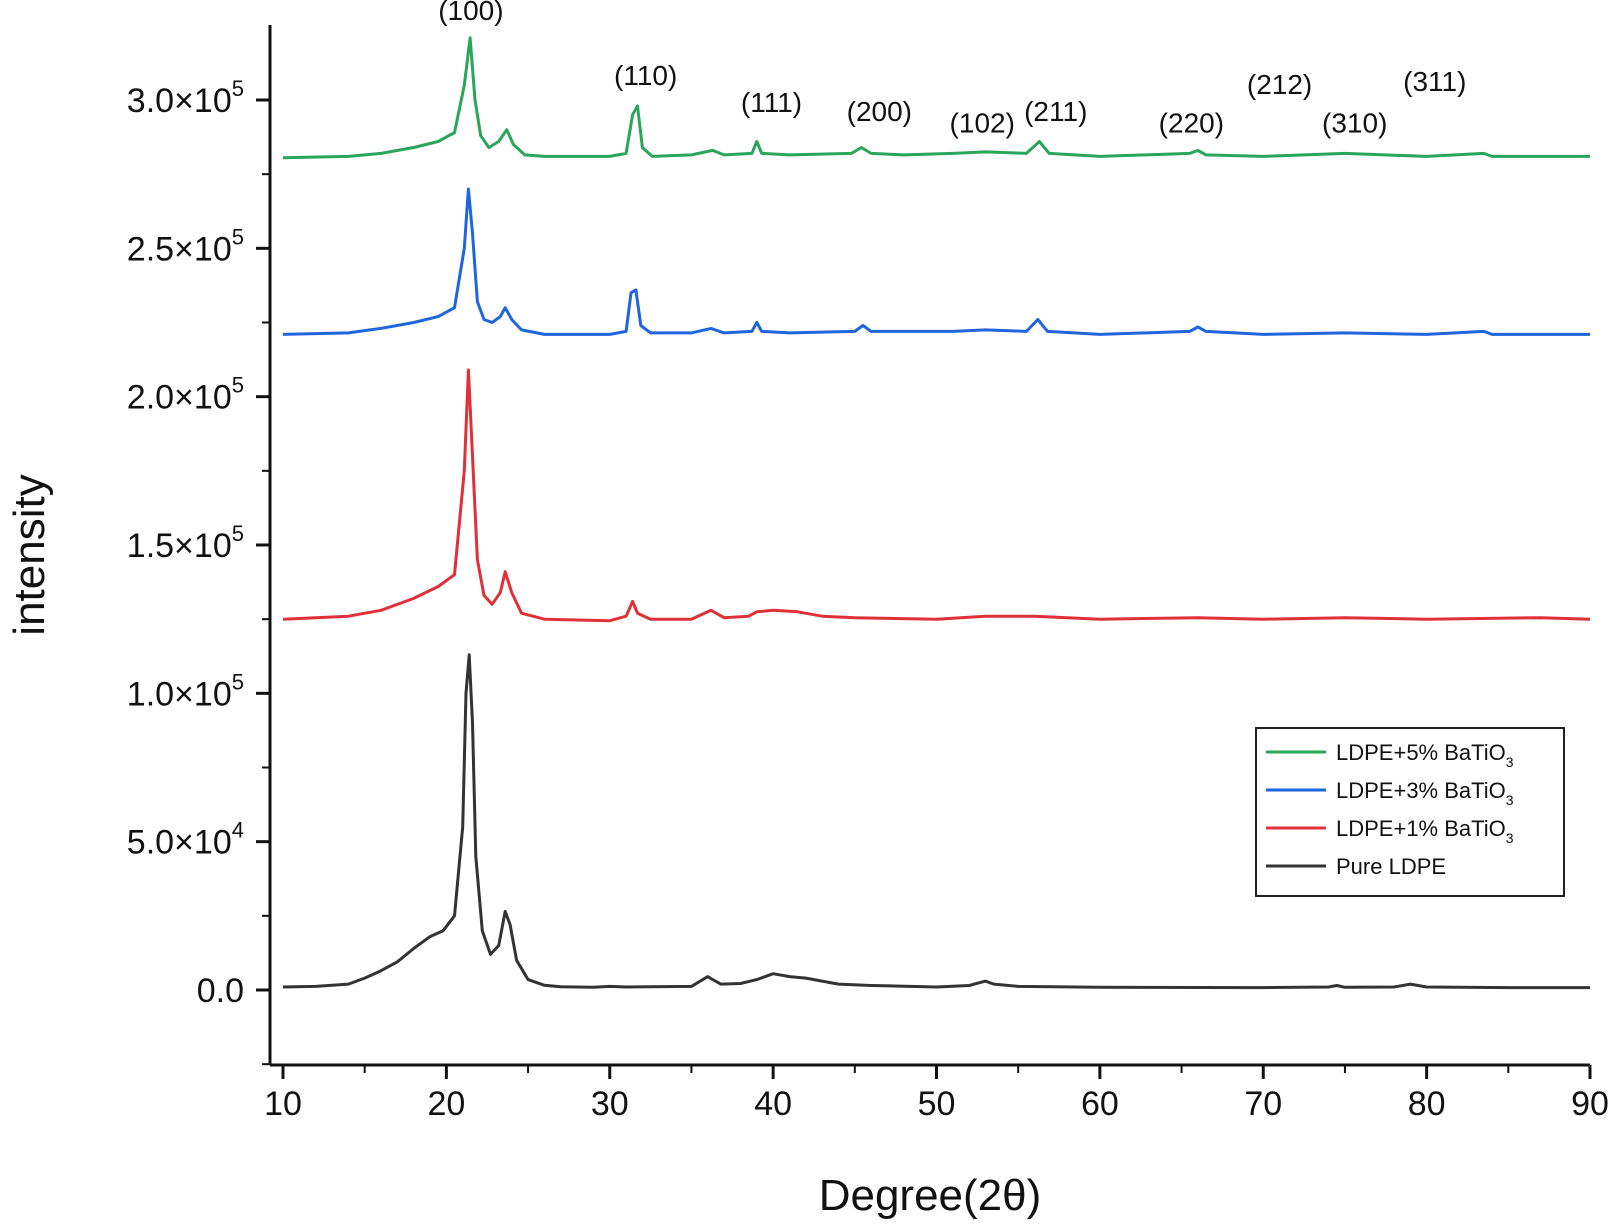 Image resolution: width=1614 pixels, height=1231 pixels. I want to click on peak-label: (102), so click(982, 123).